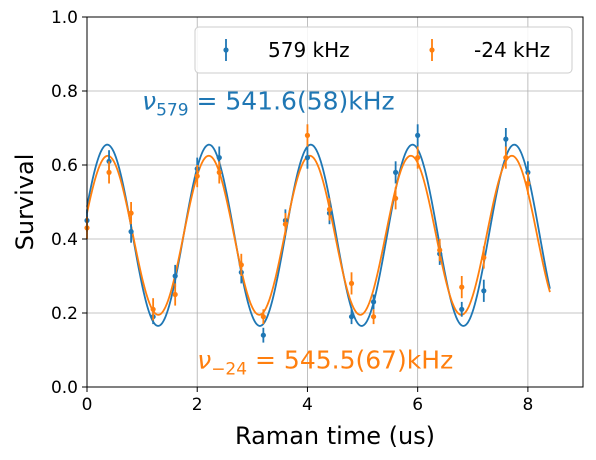 Image resolution: width=596 pixels, height=460 pixels. I want to click on fit-annotation: ν579 = 541.6(58)kHz, so click(268, 104).